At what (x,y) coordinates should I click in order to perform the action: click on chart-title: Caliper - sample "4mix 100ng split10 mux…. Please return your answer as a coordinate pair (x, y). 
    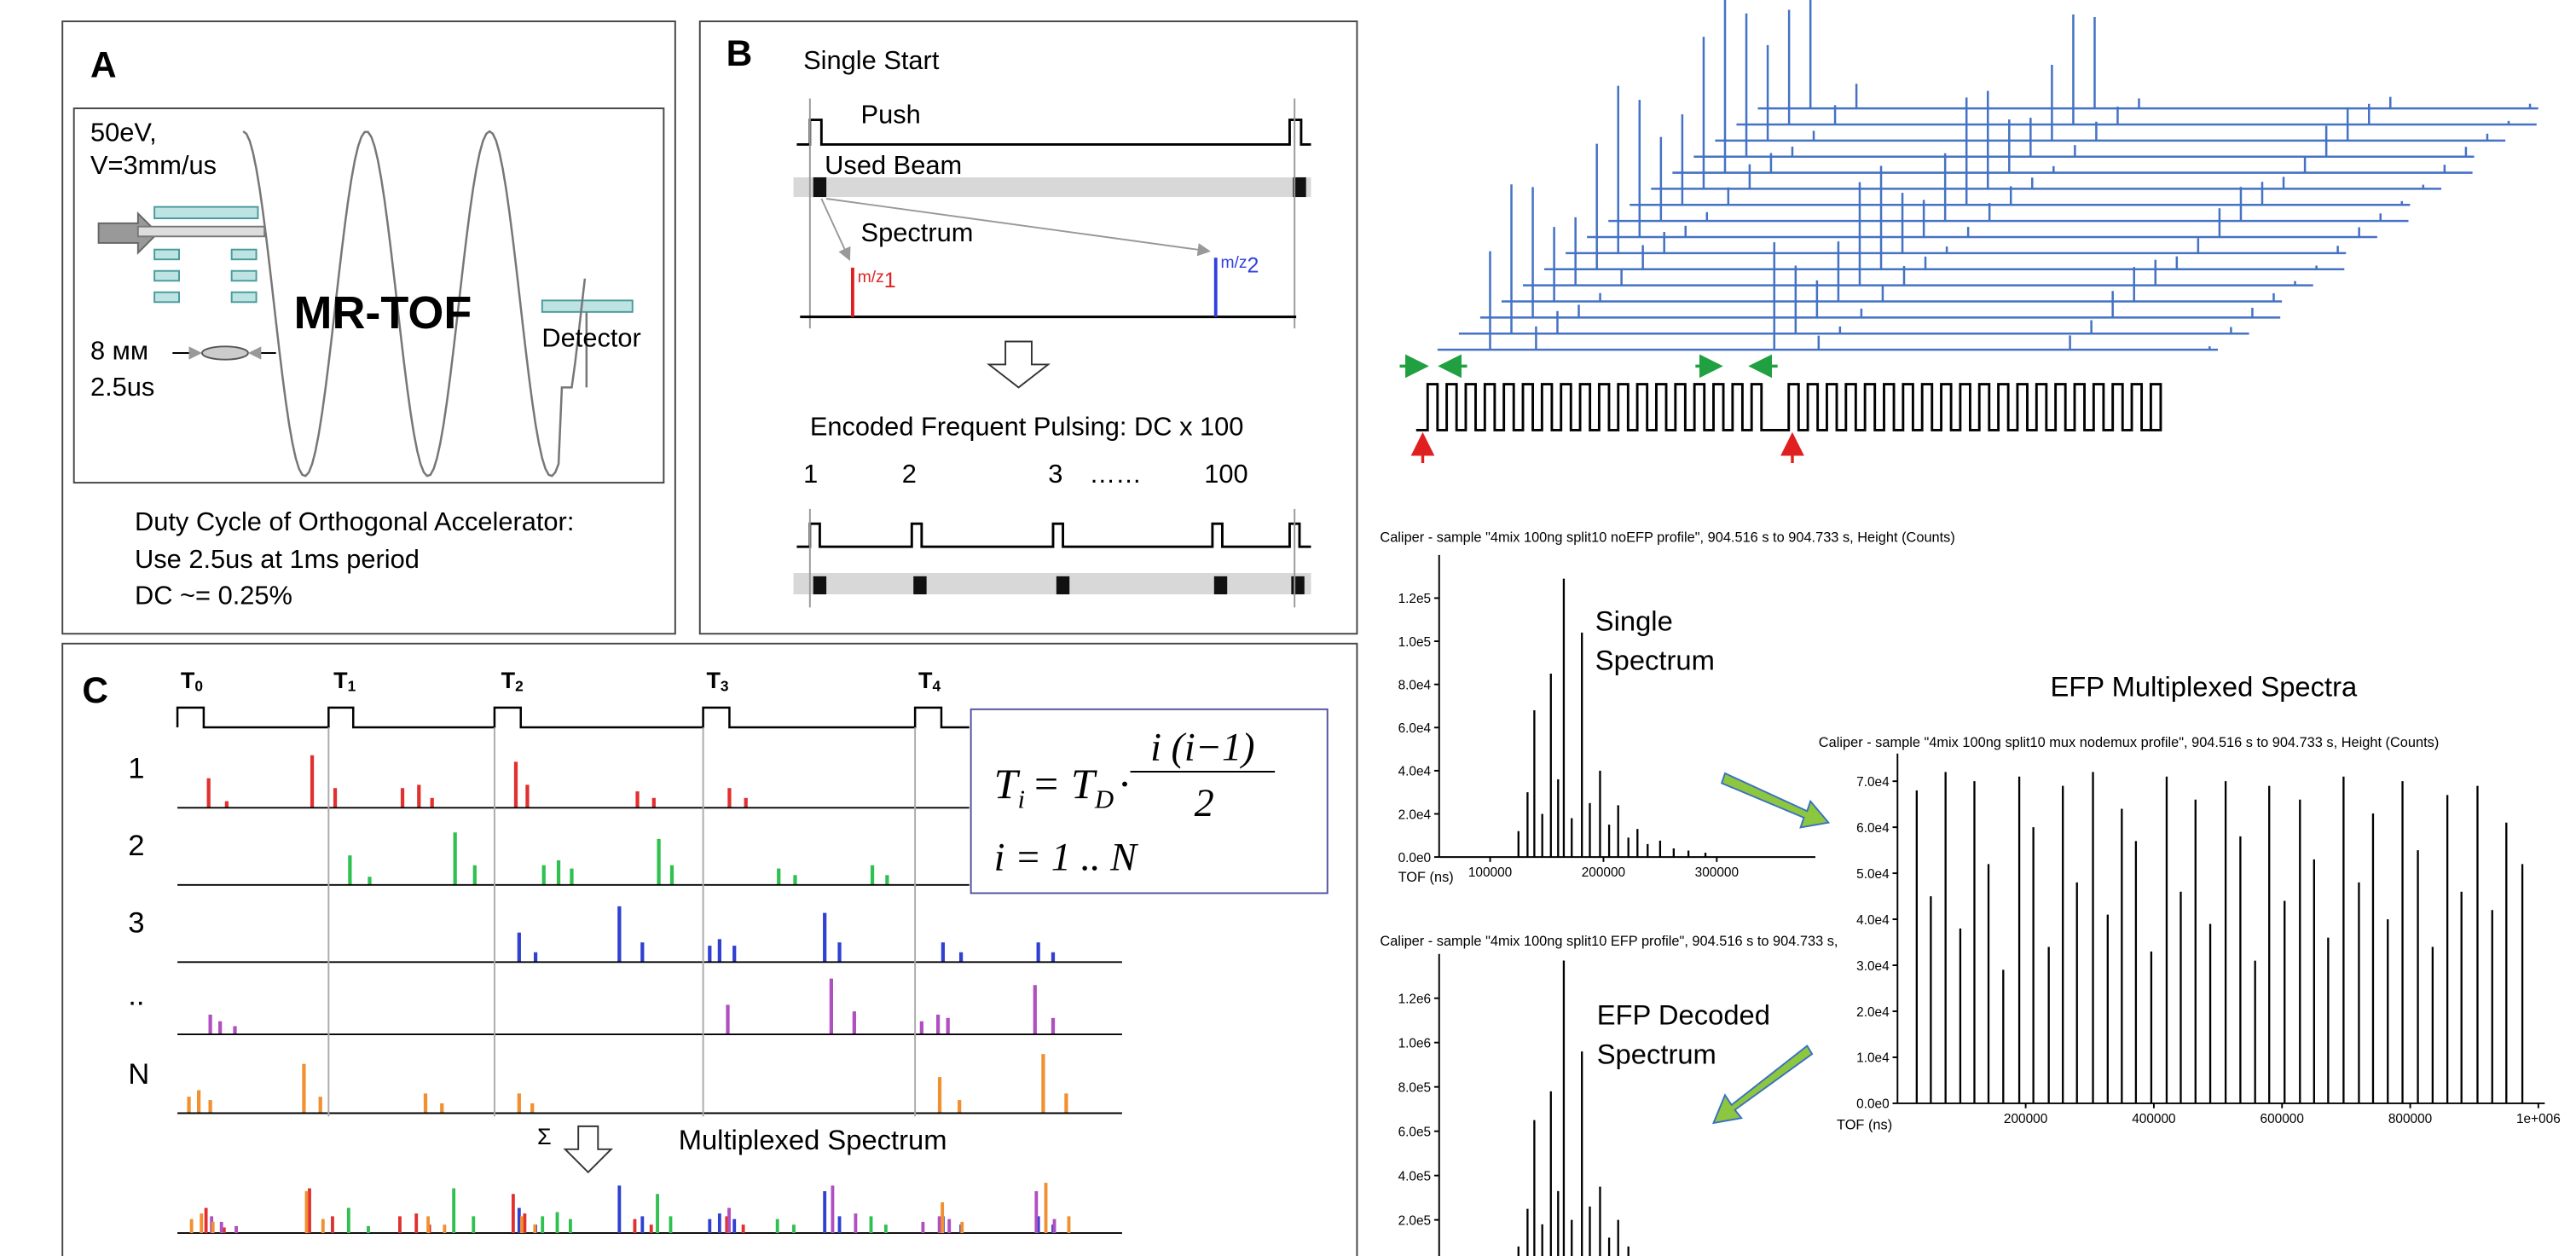
    Looking at the image, I should click on (2129, 742).